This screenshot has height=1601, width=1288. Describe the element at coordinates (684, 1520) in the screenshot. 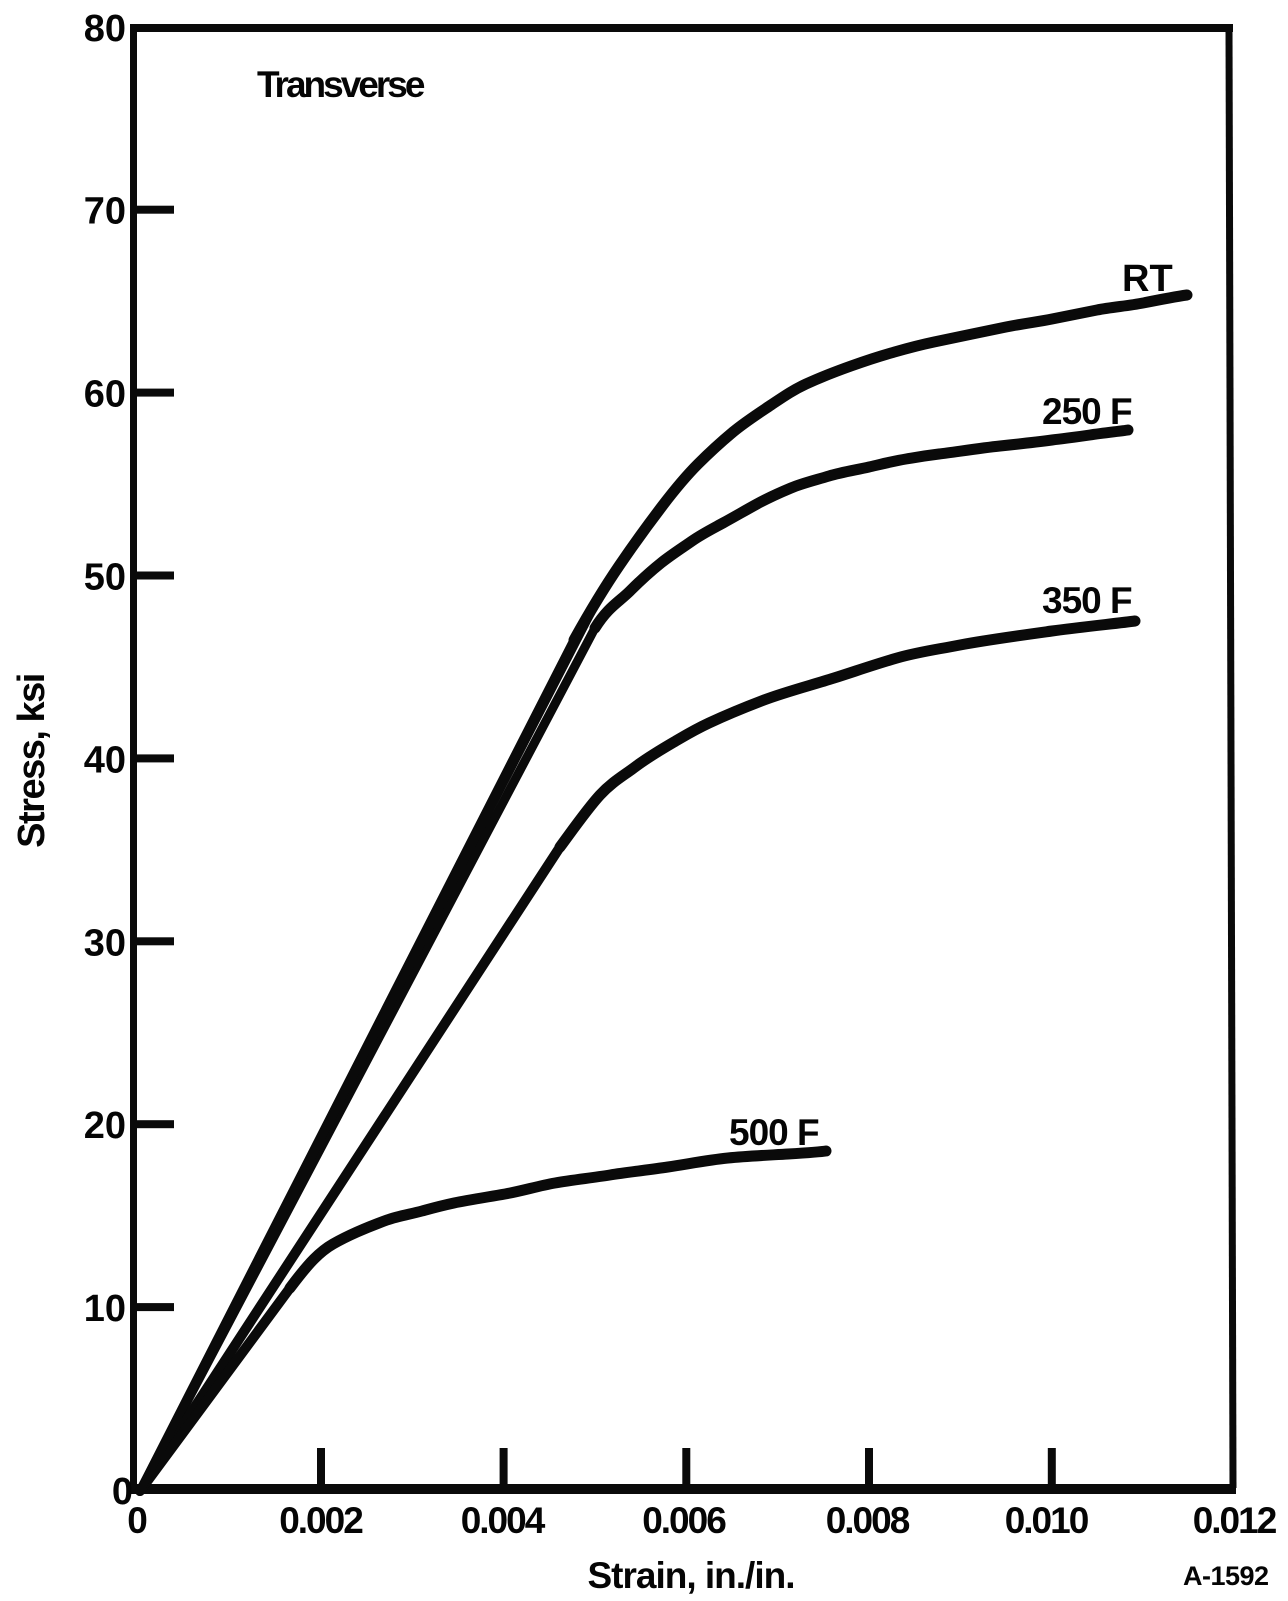

I see `svg-text: 0.006` at that location.